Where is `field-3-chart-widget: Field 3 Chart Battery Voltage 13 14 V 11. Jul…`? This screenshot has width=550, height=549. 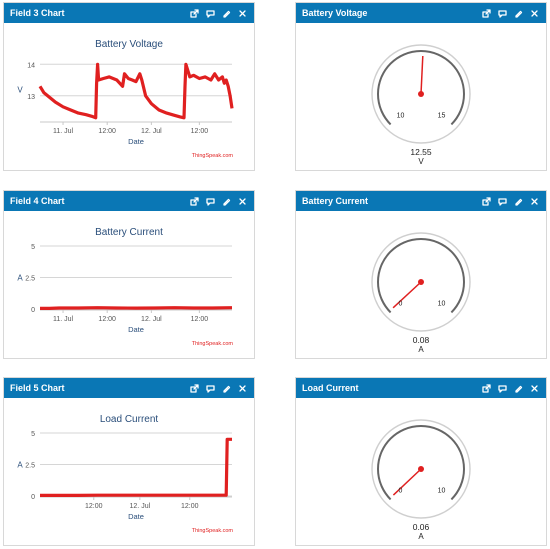 field-3-chart-widget: Field 3 Chart Battery Voltage 13 14 V 11. Jul… is located at coordinates (129, 86).